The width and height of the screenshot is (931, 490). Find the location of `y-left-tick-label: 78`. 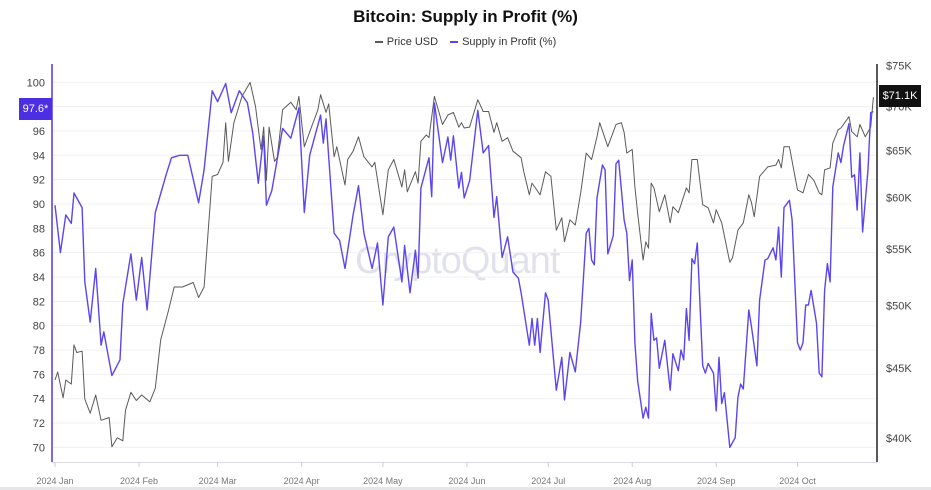

y-left-tick-label: 78 is located at coordinates (39, 351).